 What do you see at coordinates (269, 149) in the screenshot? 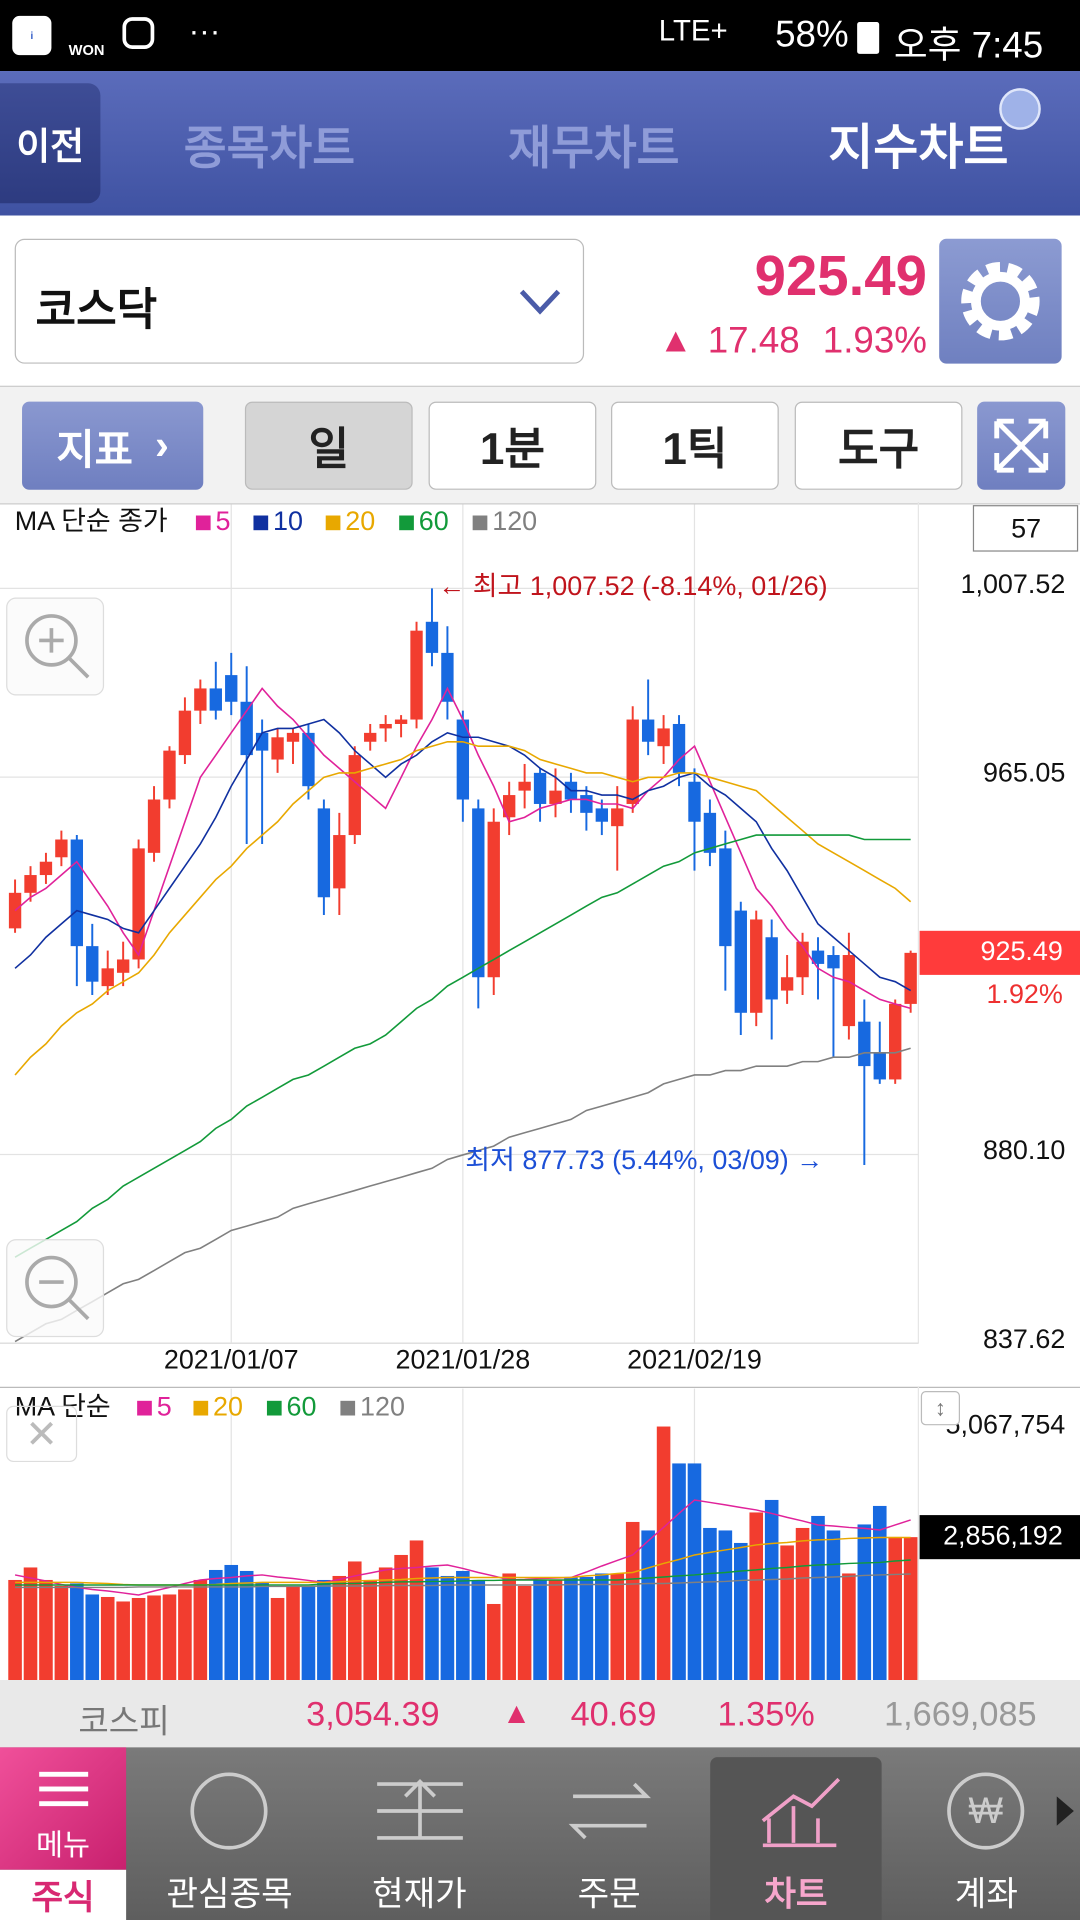
I see `tab: 종목차트` at bounding box center [269, 149].